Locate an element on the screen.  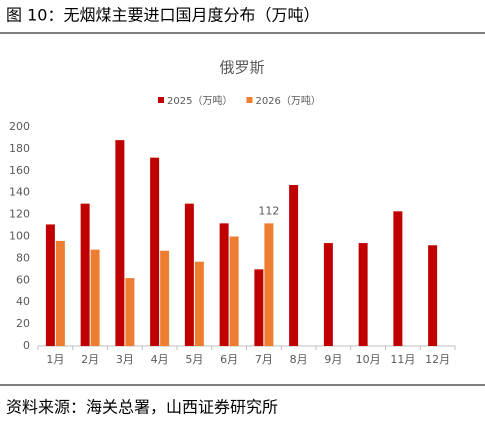
y-tick-label: 40 is located at coordinates (23, 301).